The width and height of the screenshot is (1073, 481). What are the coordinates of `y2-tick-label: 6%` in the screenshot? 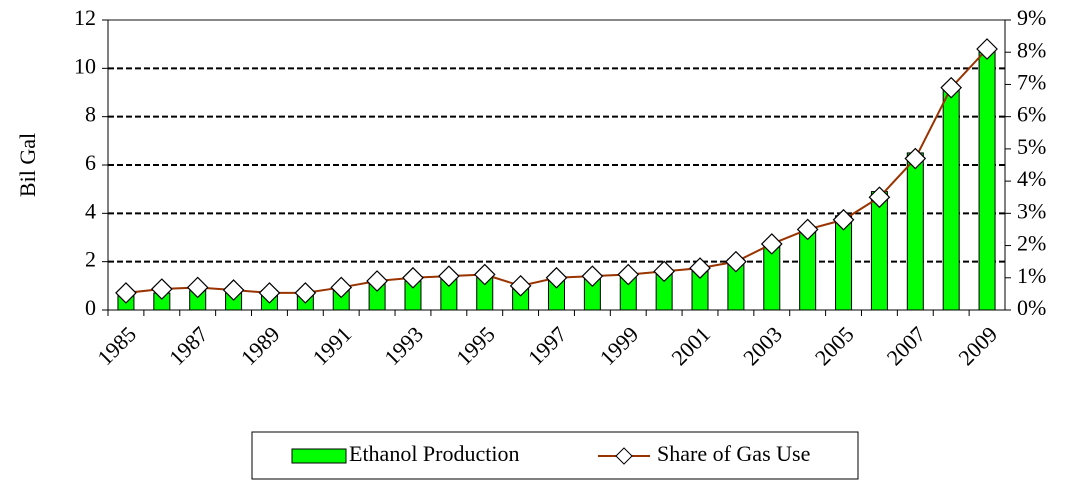 It's located at (1031, 114).